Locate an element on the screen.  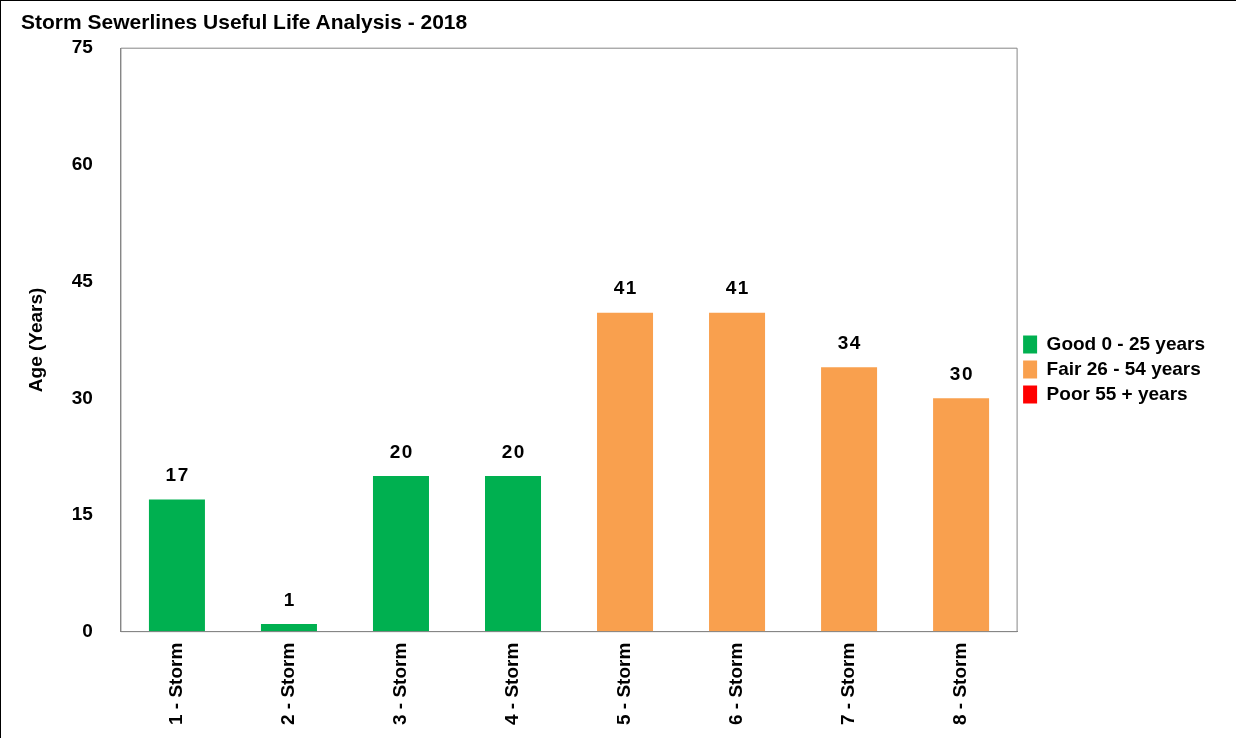
data-label: 3 4 is located at coordinates (849, 342).